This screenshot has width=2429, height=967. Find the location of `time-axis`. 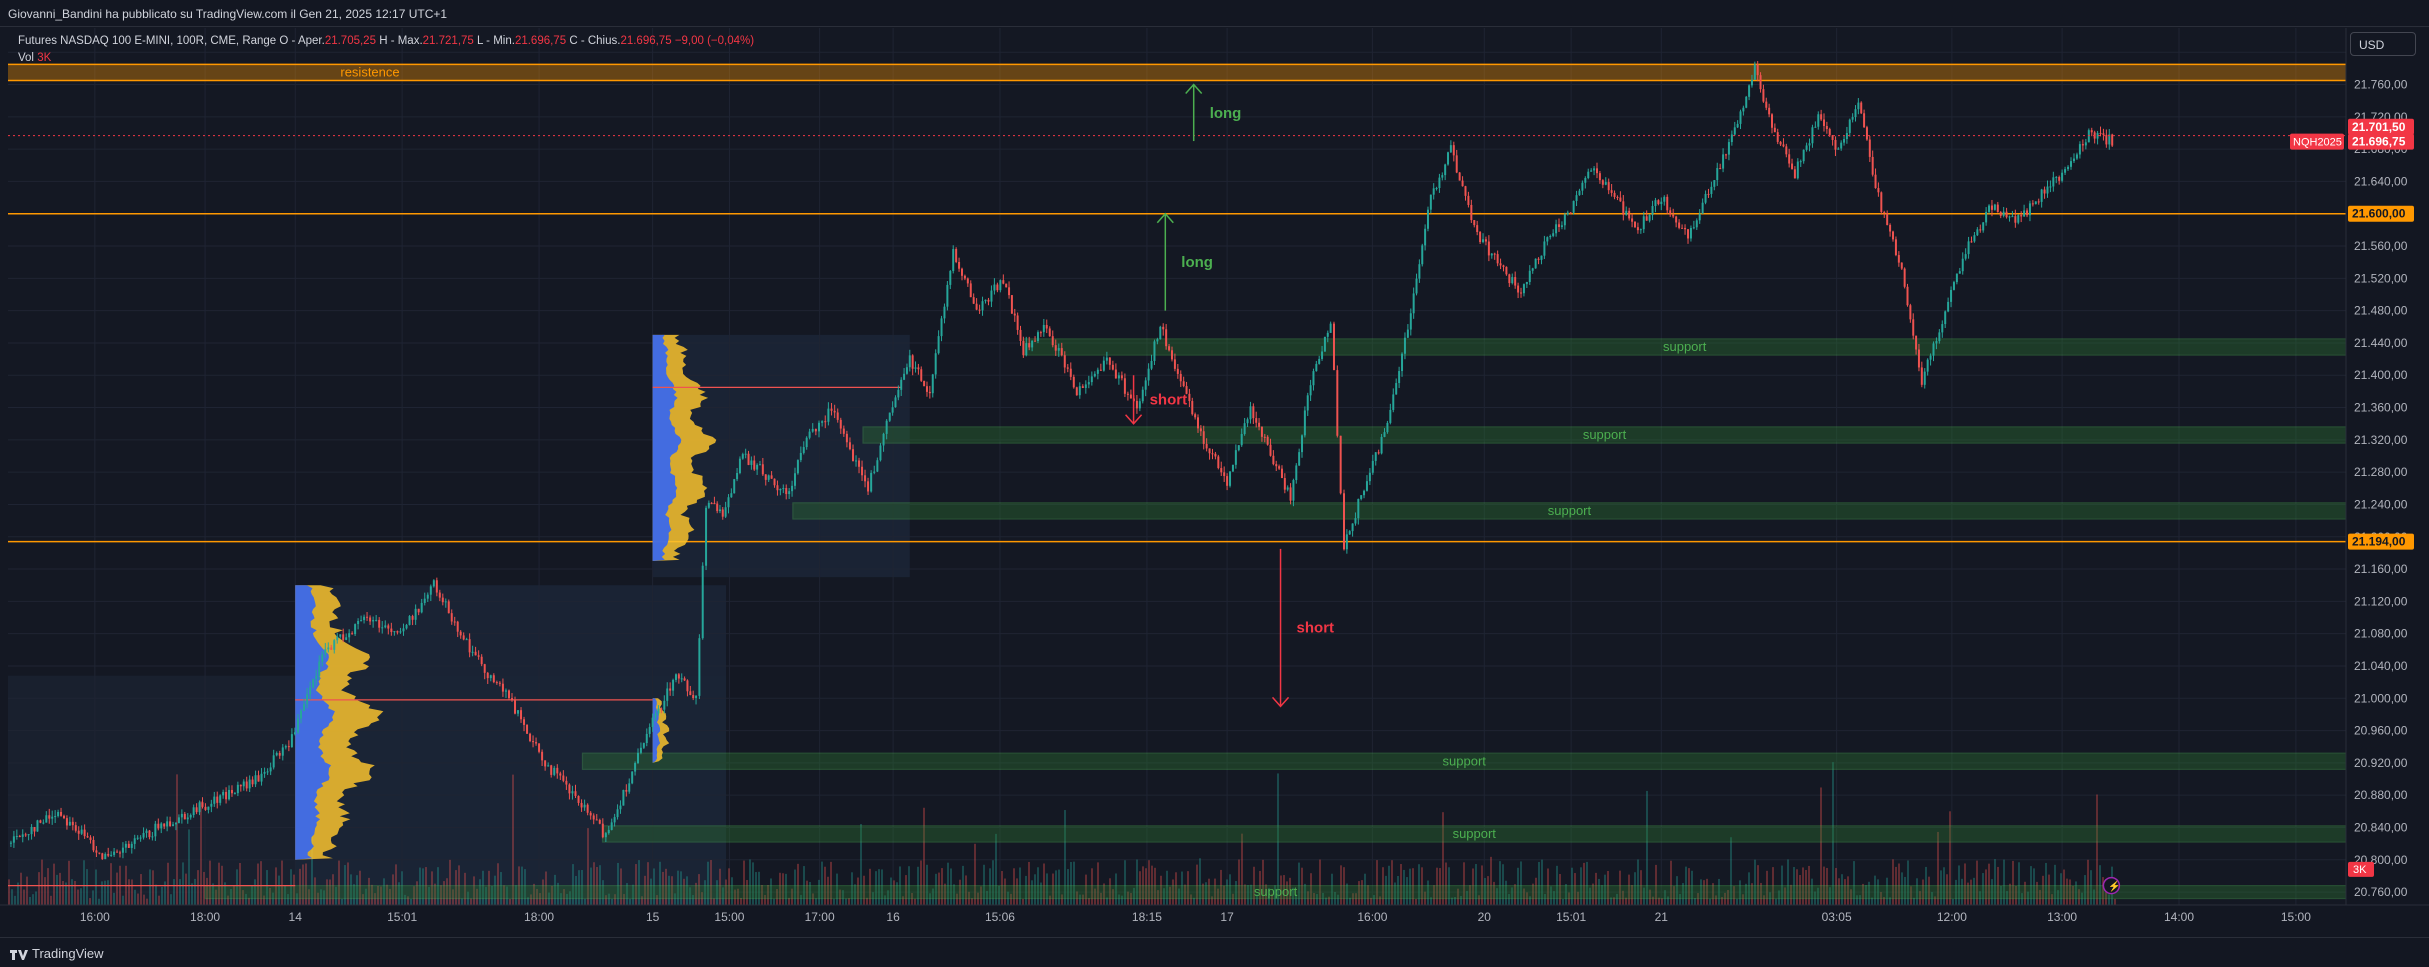

time-axis is located at coordinates (1214, 921).